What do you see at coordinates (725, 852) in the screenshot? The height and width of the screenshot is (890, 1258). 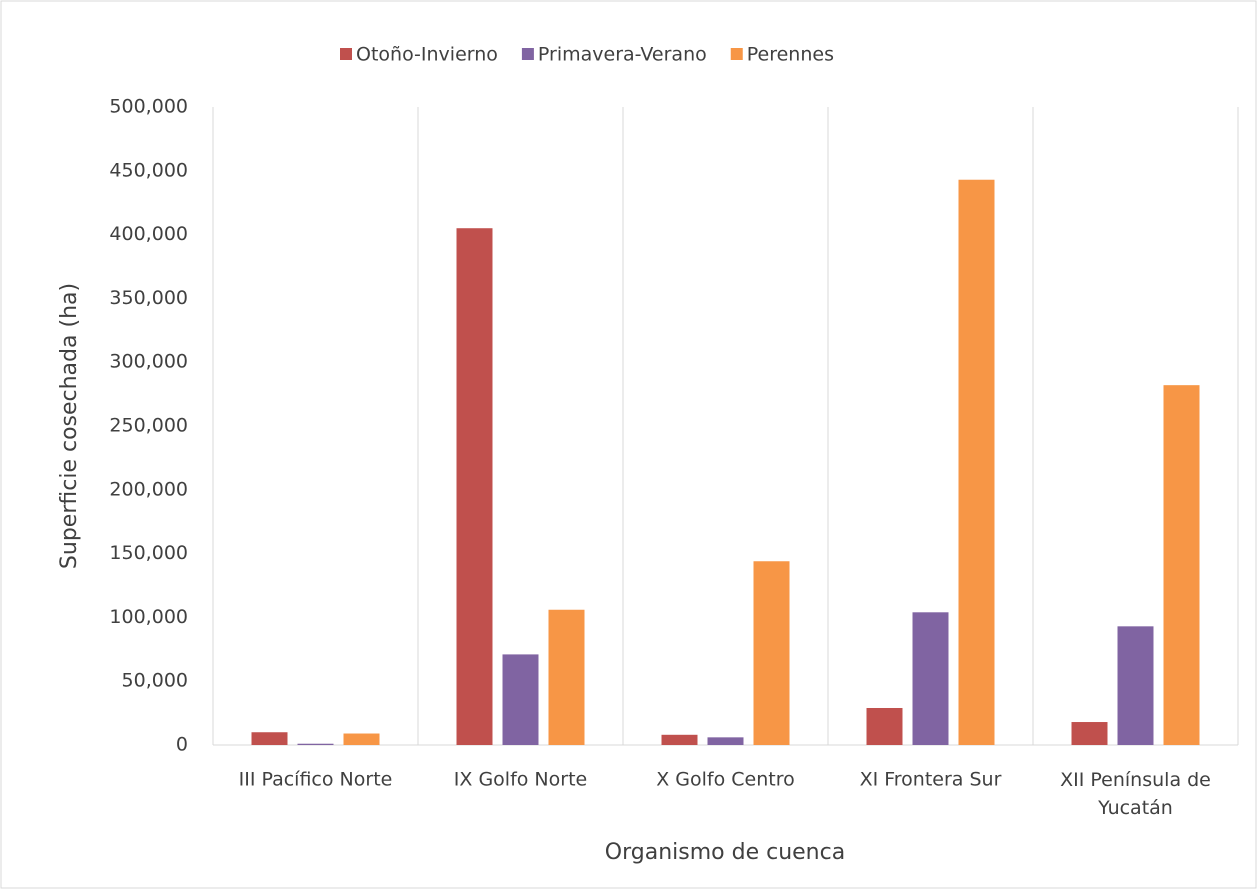 I see `x-axis-title: Organismo de cuenca` at bounding box center [725, 852].